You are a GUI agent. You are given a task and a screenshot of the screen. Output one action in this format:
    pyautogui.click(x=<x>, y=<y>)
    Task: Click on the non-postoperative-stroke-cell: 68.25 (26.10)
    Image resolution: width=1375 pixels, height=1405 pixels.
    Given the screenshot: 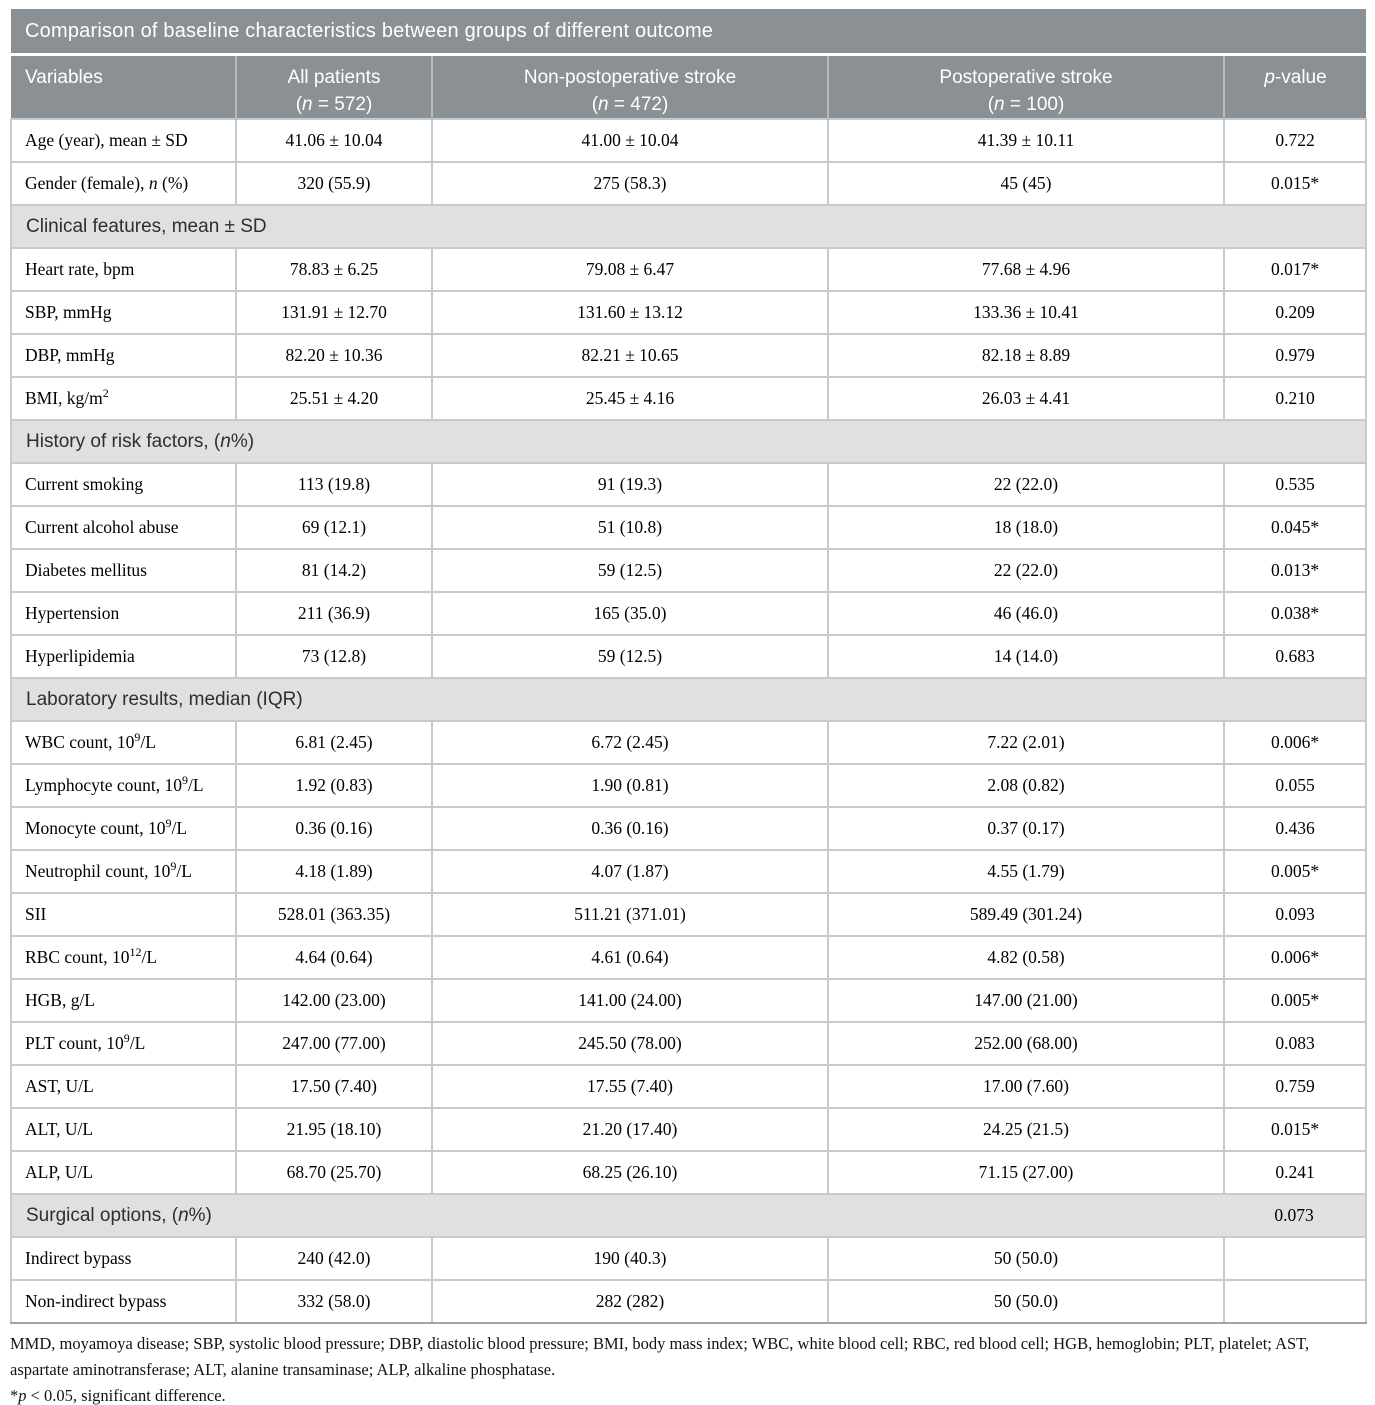 What is the action you would take?
    pyautogui.click(x=630, y=1173)
    